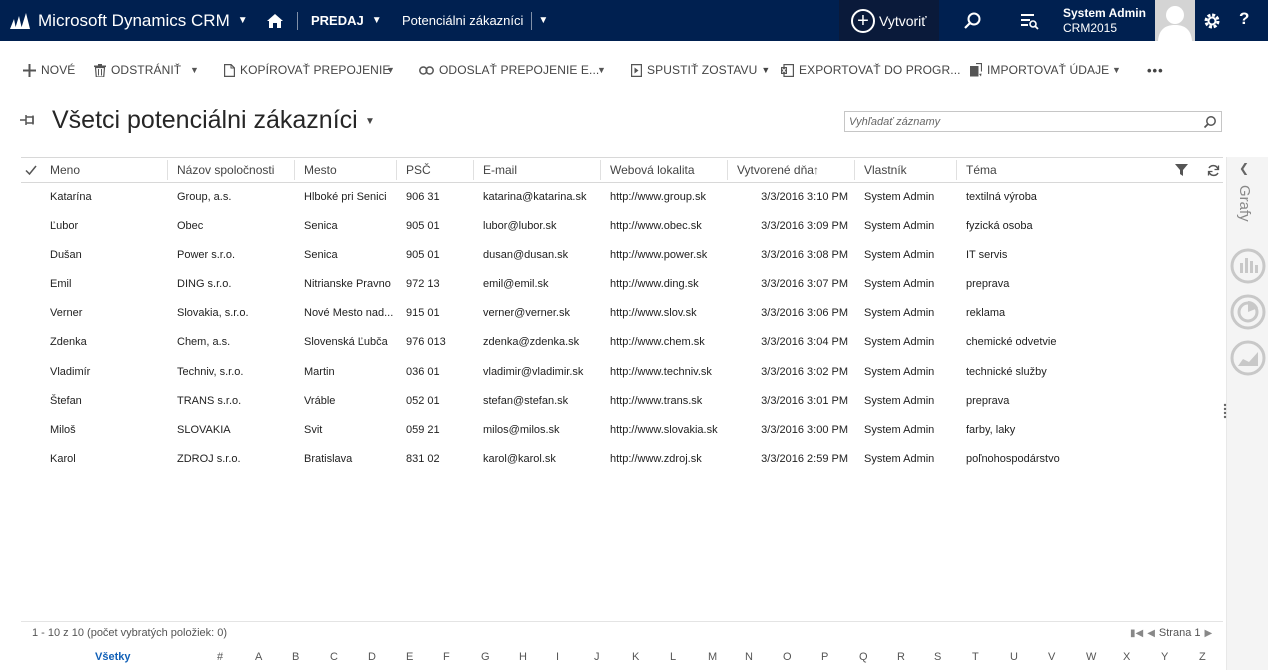 This screenshot has height=670, width=1268. I want to click on alpha-filter-letter: Z, so click(1202, 657).